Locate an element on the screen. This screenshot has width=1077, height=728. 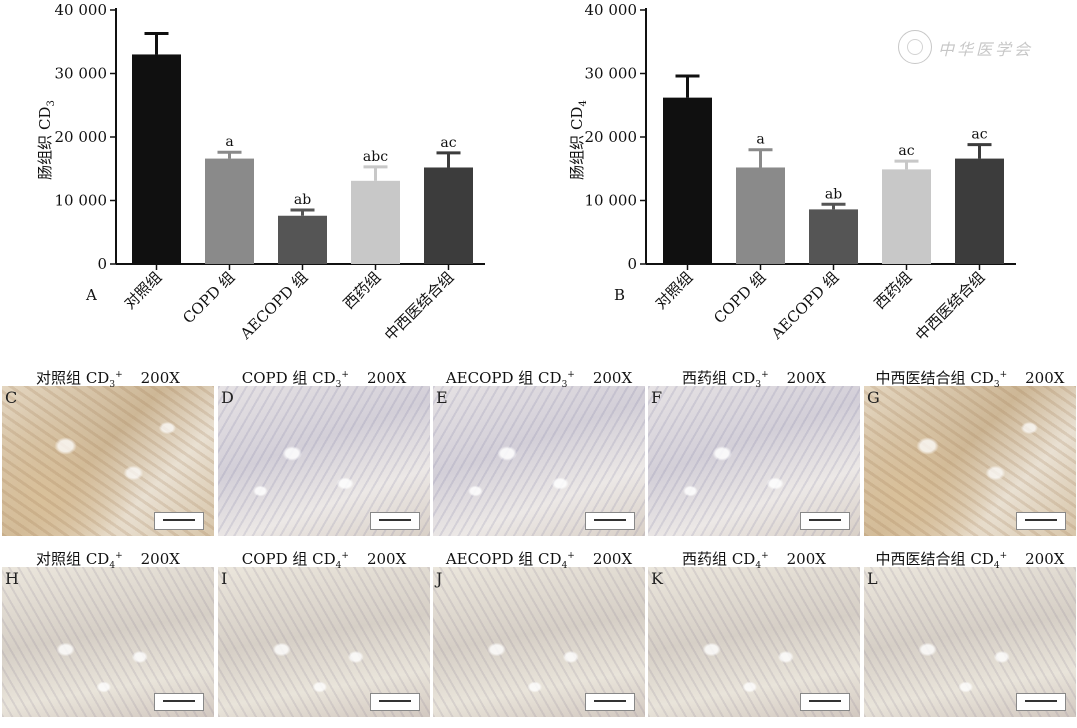
panel-label: A is located at coordinates (91, 295).